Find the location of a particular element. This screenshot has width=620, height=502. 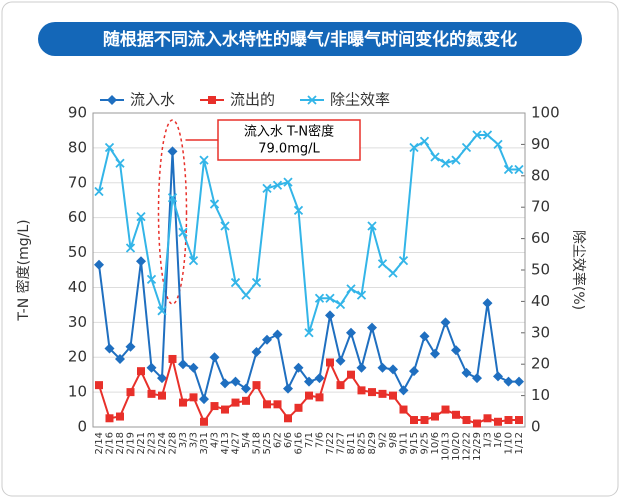

y2-tick-label: 30 is located at coordinates (540, 332).